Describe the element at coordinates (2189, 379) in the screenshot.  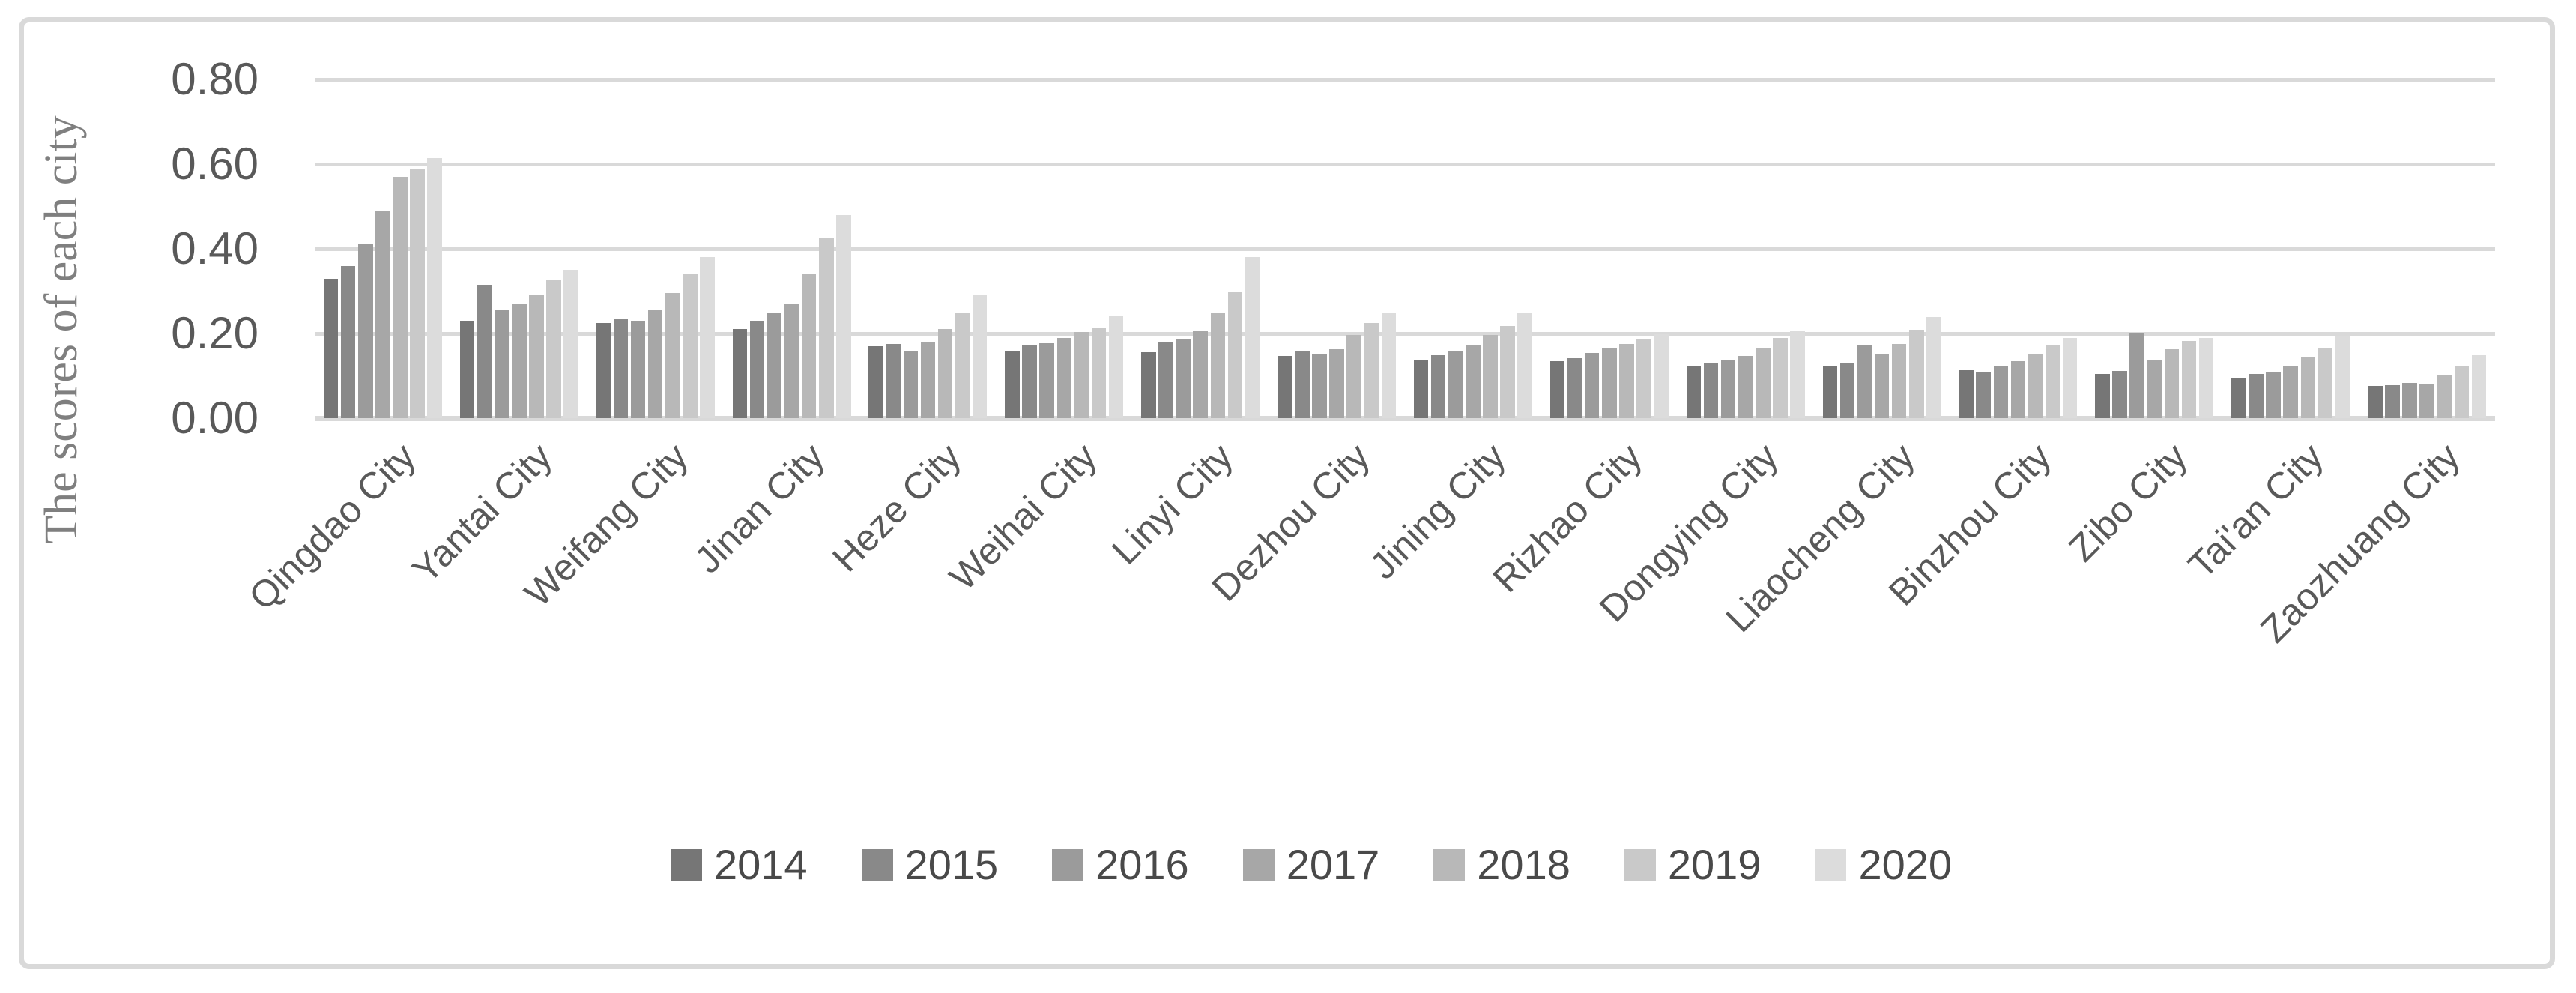
I see `bar-zibo-city-2019` at that location.